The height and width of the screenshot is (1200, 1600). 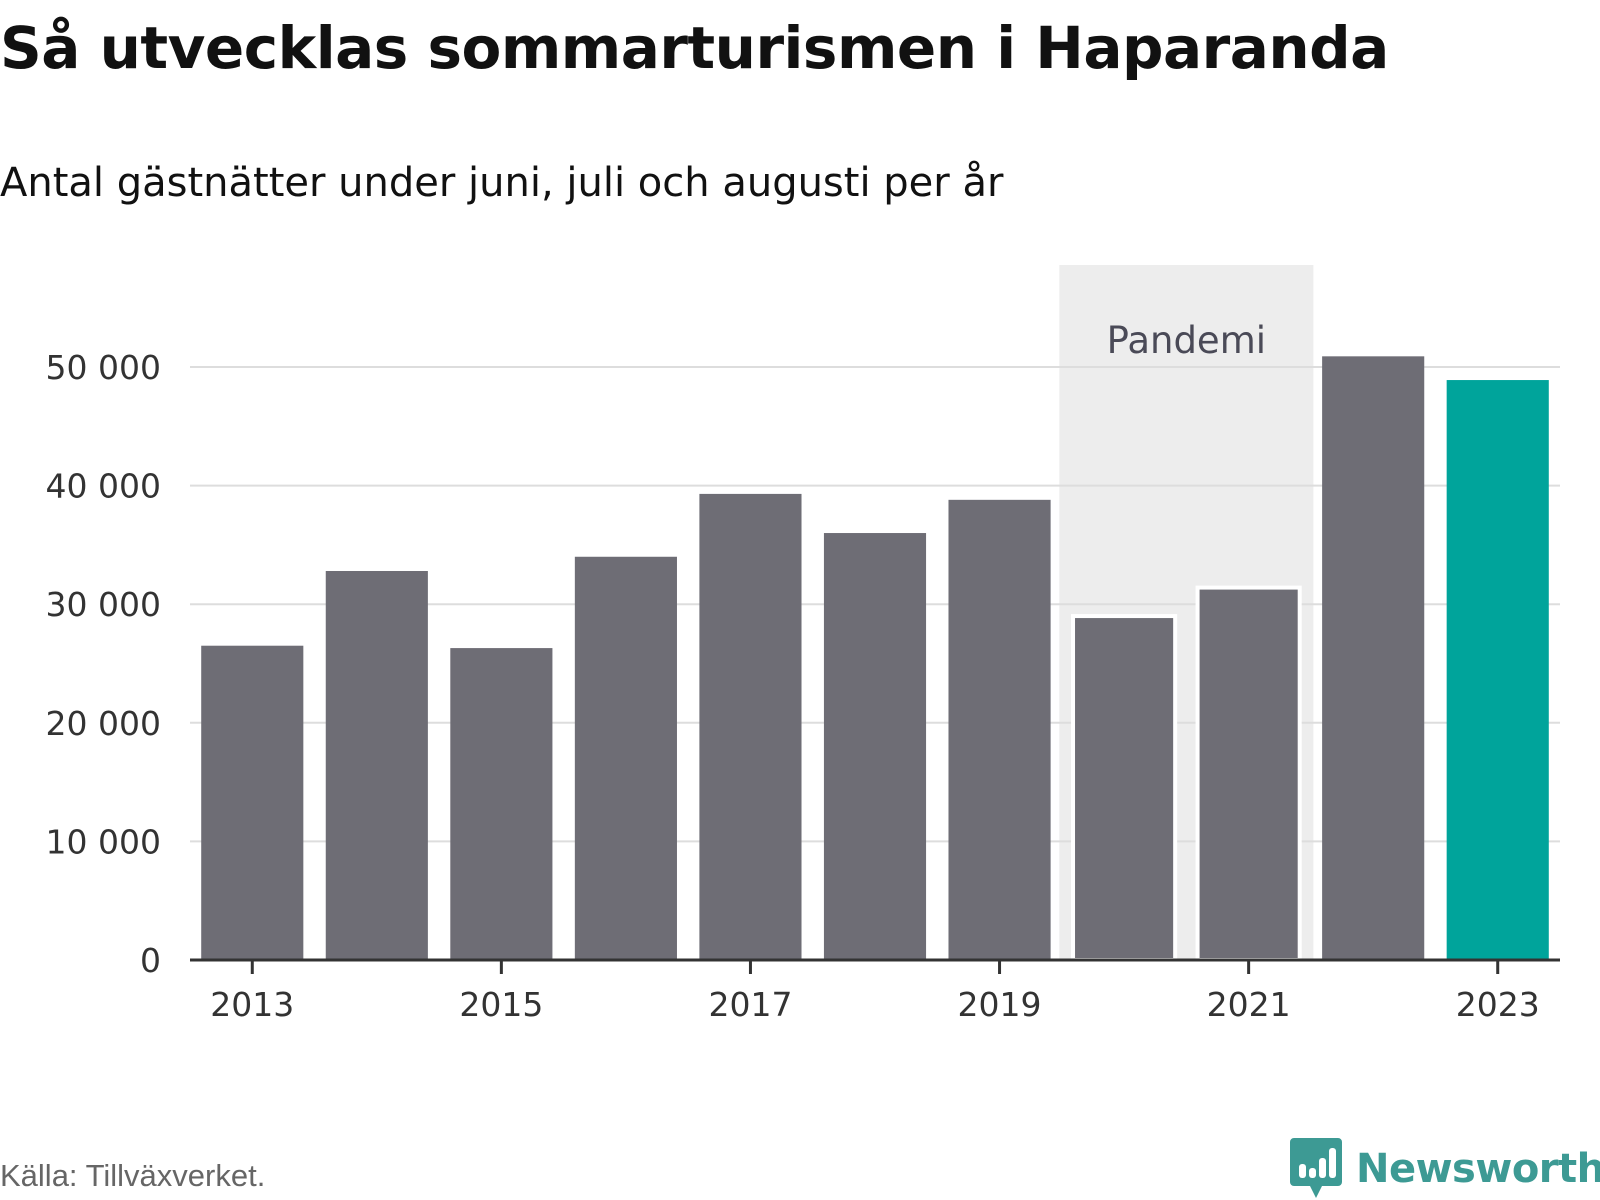 What do you see at coordinates (501, 1004) in the screenshot?
I see `x-tick-label: 2015` at bounding box center [501, 1004].